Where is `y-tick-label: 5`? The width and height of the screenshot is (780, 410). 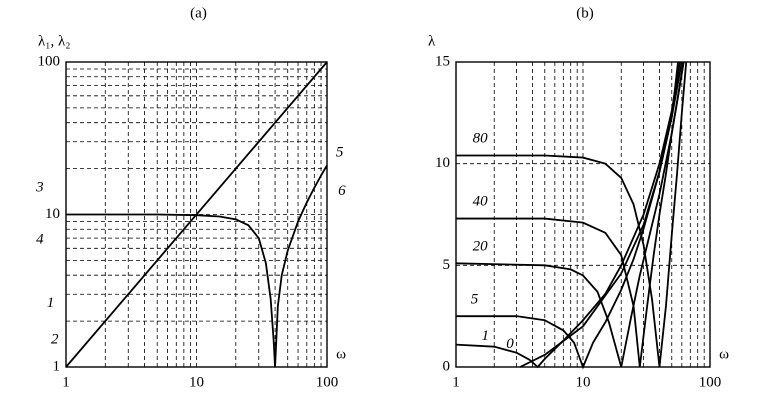 y-tick-label: 5 is located at coordinates (447, 265).